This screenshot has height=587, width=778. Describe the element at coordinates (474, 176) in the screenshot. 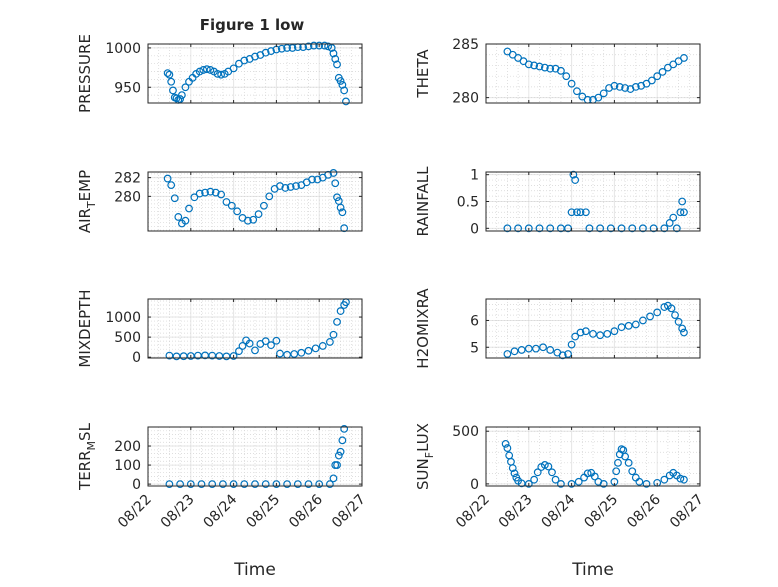

I see `y-tick-label: 1` at that location.